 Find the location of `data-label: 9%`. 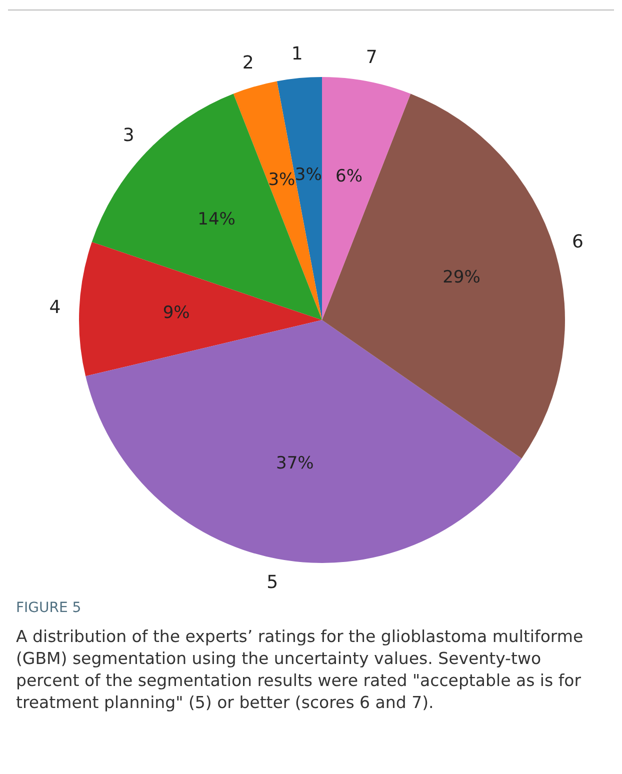

data-label: 9% is located at coordinates (176, 313).